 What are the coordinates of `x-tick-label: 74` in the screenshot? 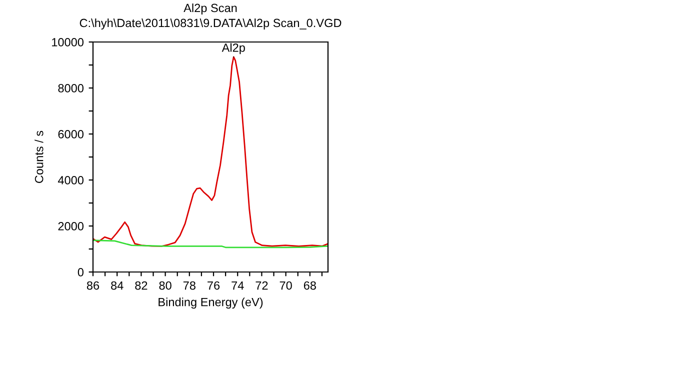 It's located at (238, 285).